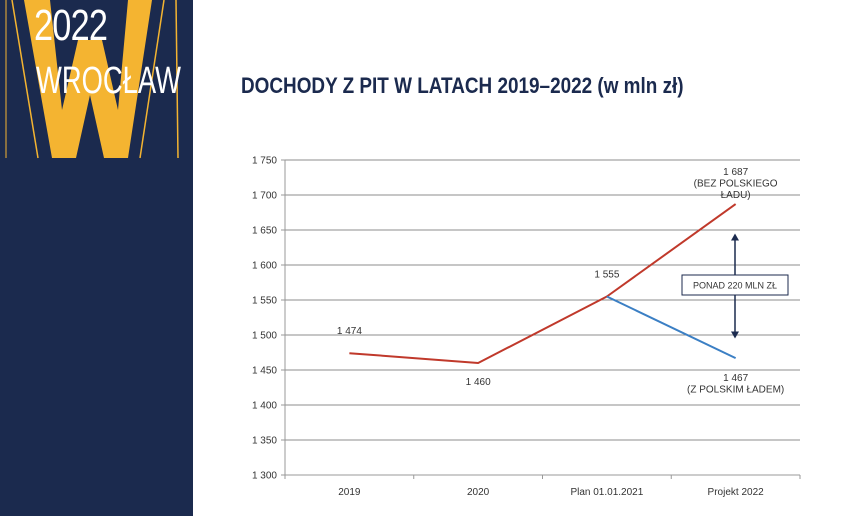 Image resolution: width=850 pixels, height=516 pixels. I want to click on data-label: 1 555, so click(606, 275).